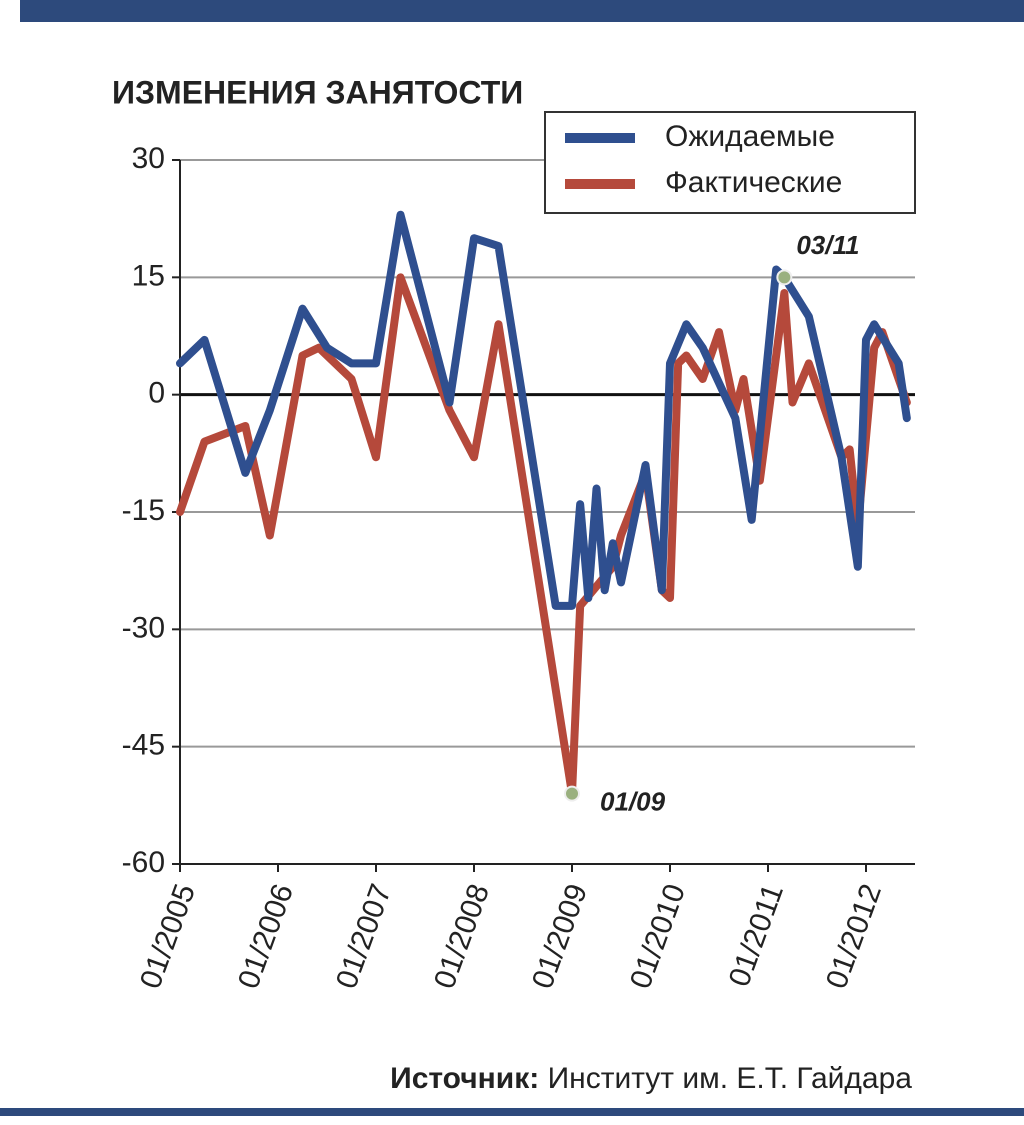 This screenshot has height=1125, width=1024. What do you see at coordinates (827, 245) in the screenshot?
I see `annotation-label: 03/11` at bounding box center [827, 245].